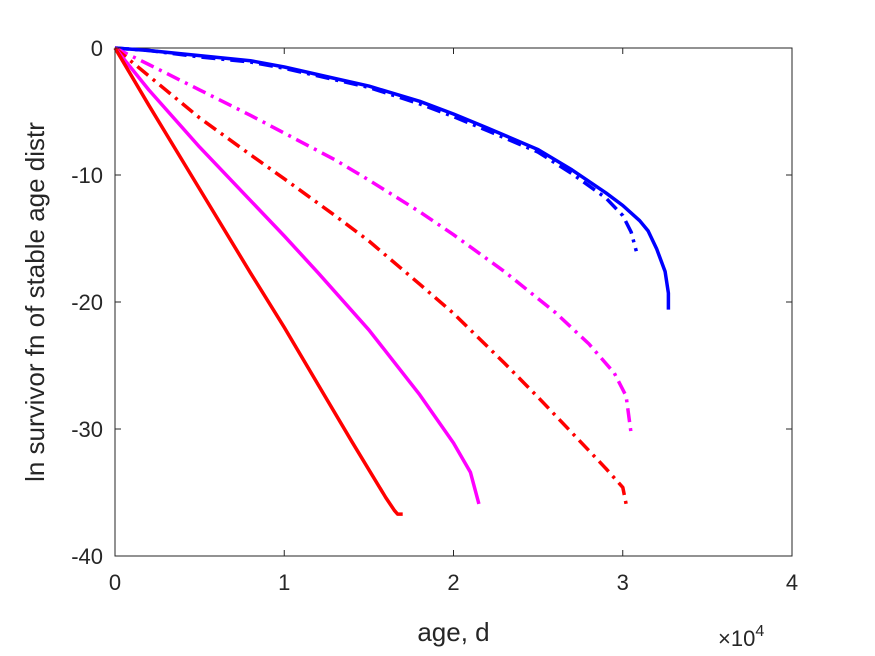  I want to click on y-tick-label: -40, so click(87, 556).